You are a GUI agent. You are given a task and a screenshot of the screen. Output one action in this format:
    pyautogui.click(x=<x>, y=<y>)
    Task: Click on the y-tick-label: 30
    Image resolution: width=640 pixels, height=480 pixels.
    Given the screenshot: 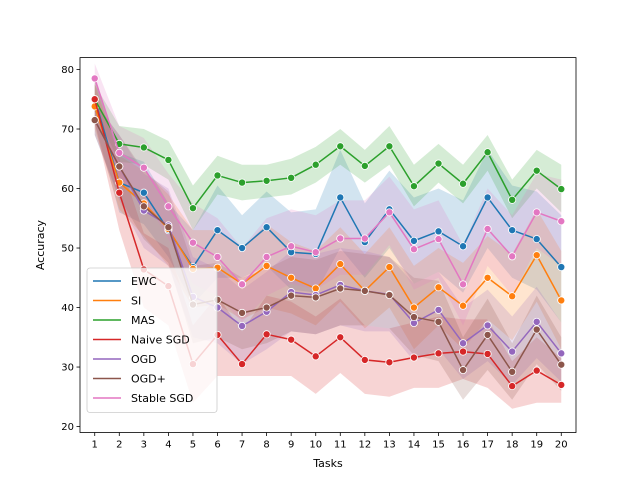 What is the action you would take?
    pyautogui.click(x=67, y=368)
    